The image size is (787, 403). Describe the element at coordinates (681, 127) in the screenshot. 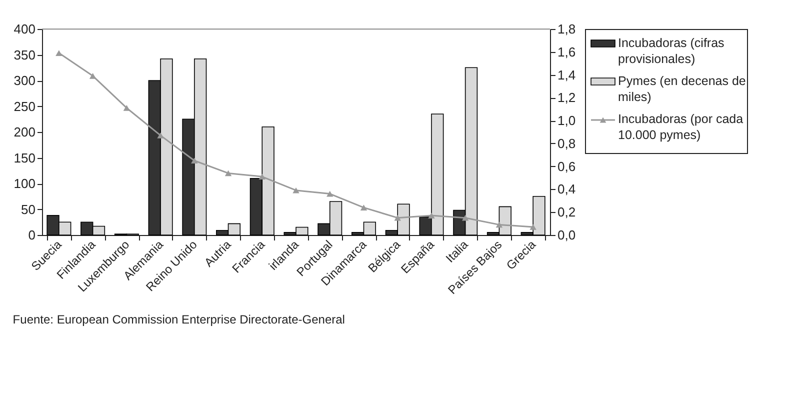

I see `legend-label: Incubadoras (por cada 10.000 pymes)` at that location.